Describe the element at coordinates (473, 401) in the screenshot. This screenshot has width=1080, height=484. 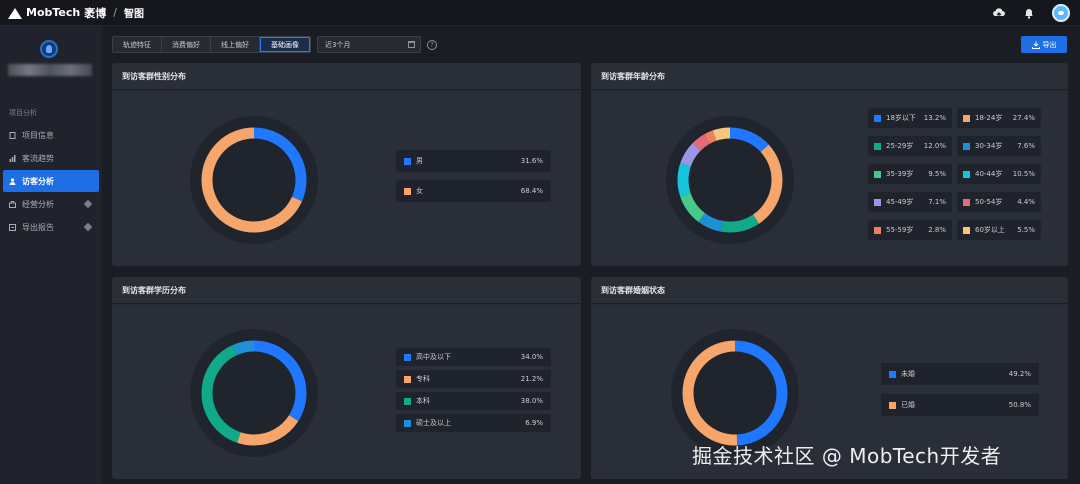
I see `legend-item-bachelor: 本科 38.0%` at that location.